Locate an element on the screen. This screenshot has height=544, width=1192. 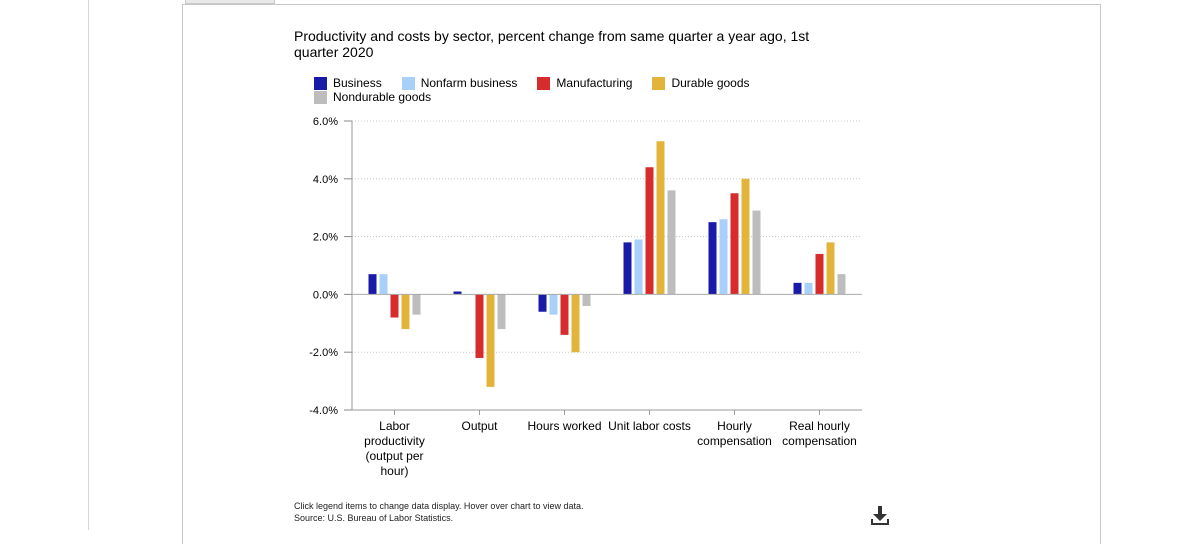
x-tick-label: Hourly is located at coordinates (734, 426).